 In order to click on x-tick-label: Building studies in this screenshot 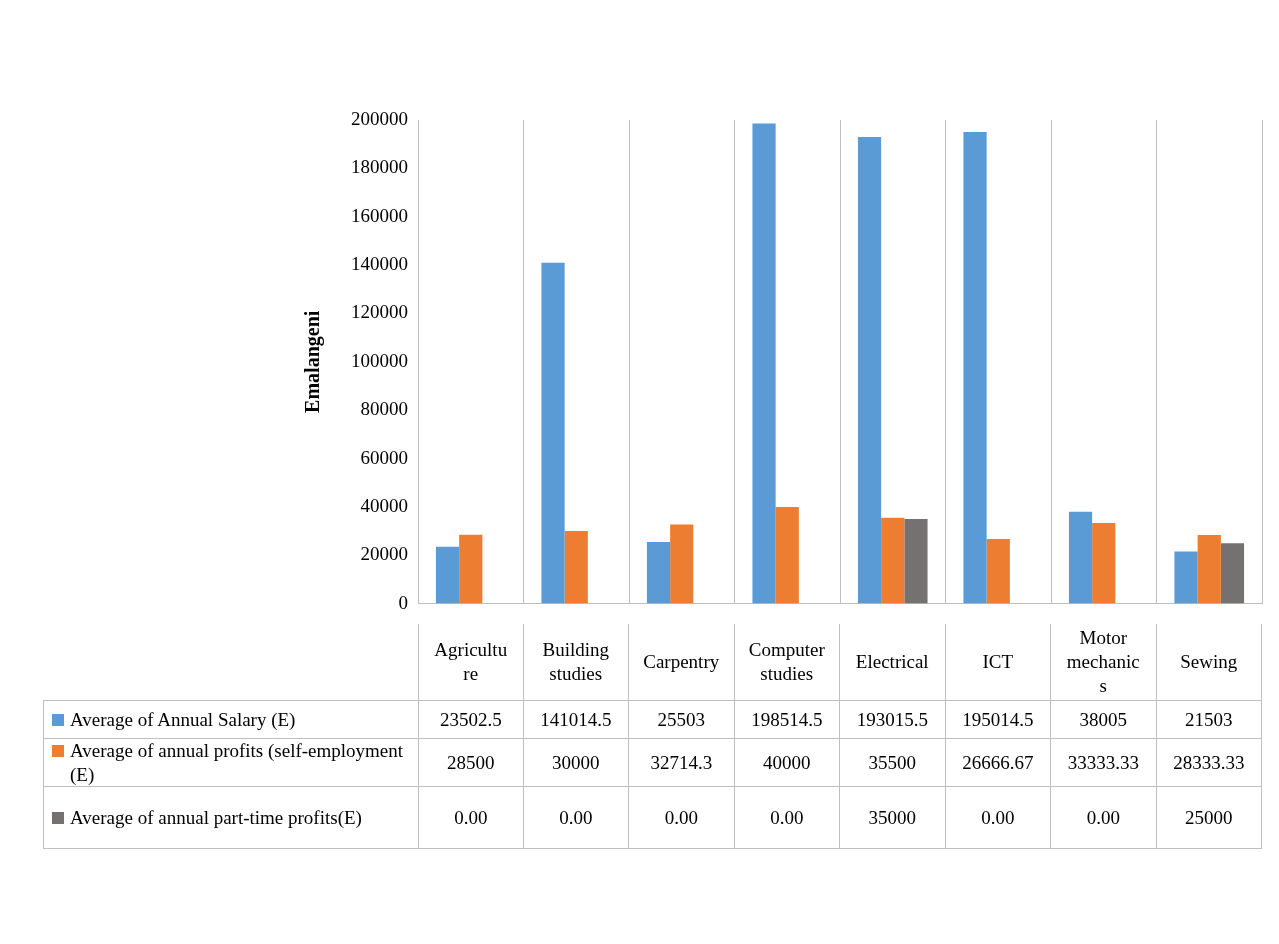, I will do `click(575, 662)`.